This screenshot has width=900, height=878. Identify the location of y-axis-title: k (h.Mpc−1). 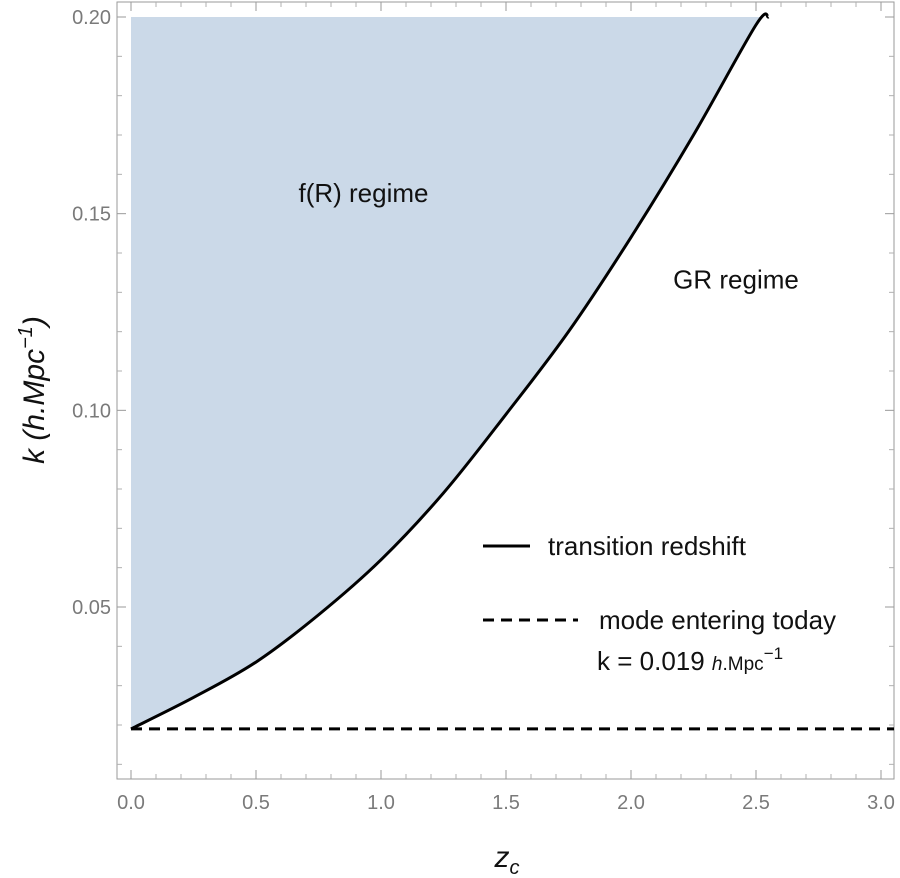
(33, 390).